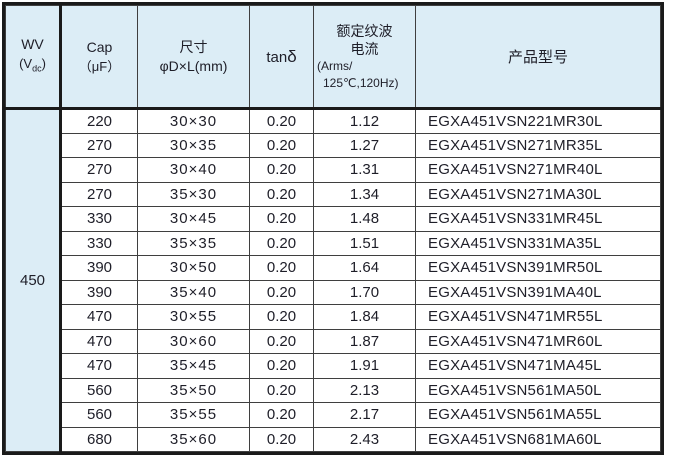 Image resolution: width=678 pixels, height=461 pixels. What do you see at coordinates (361, 82) in the screenshot?
I see `header-ripple-line4: 125℃,120Hz)` at bounding box center [361, 82].